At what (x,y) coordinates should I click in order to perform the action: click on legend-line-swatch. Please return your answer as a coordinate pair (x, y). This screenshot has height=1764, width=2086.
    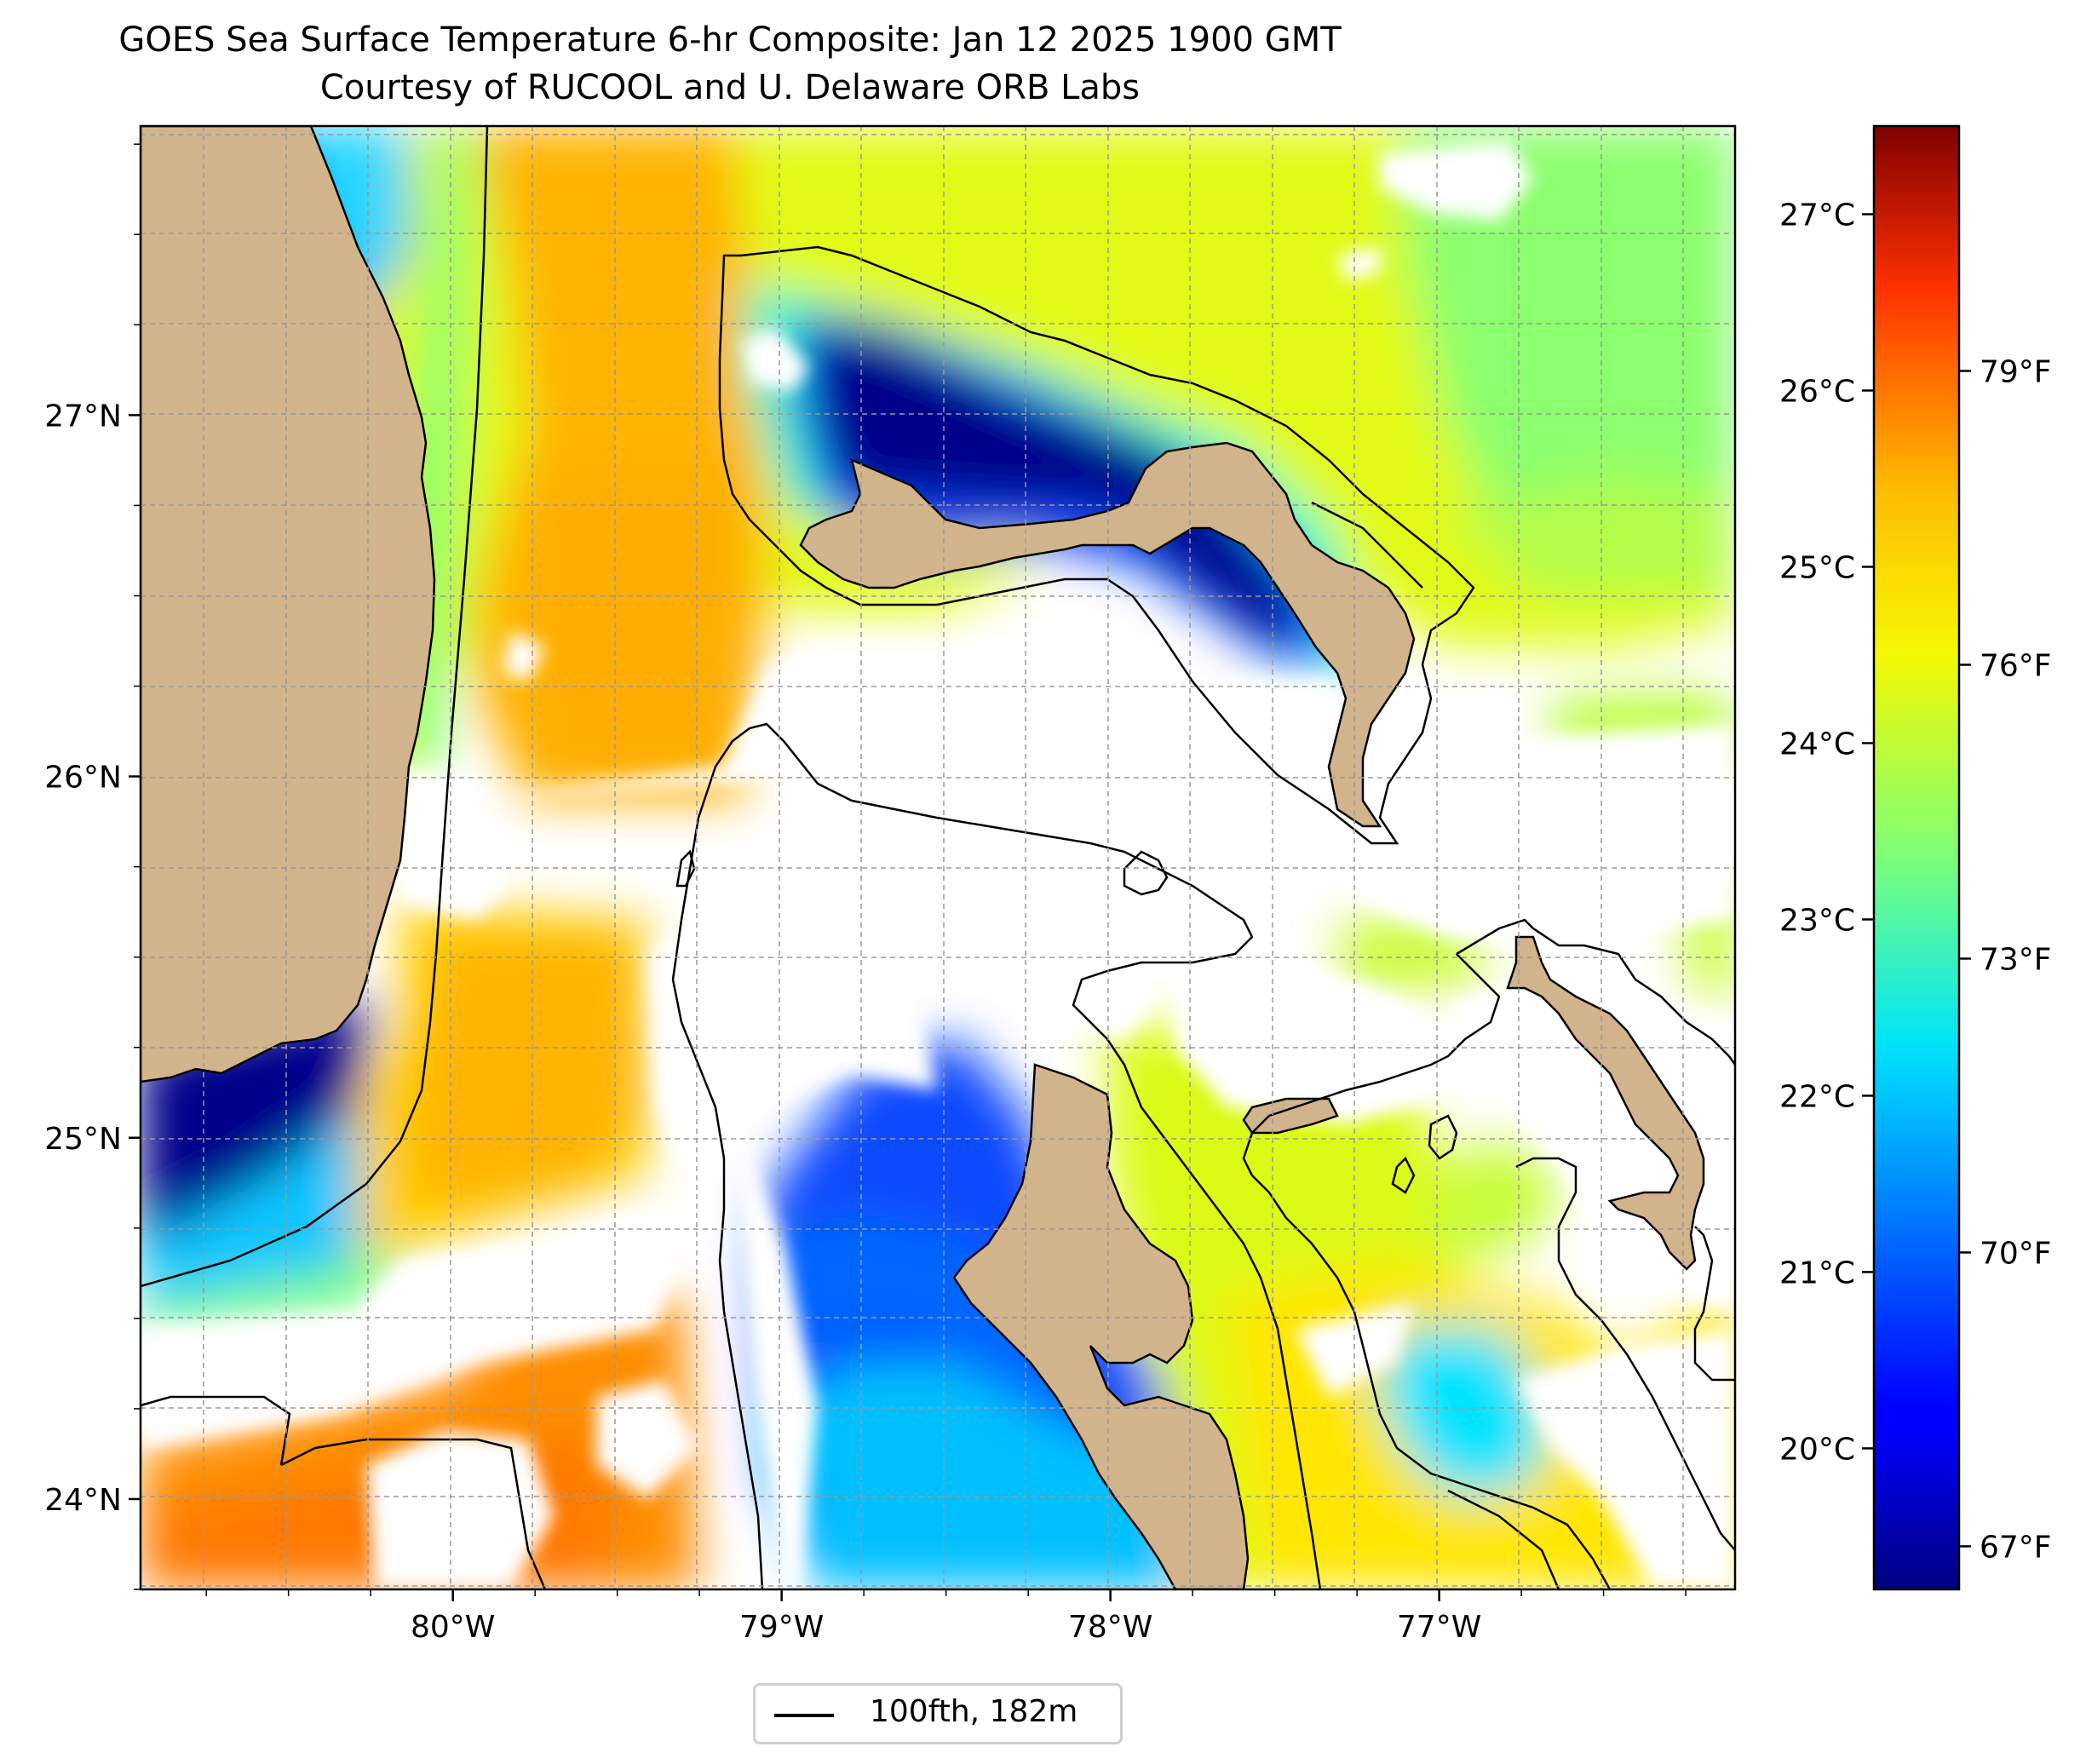
    Looking at the image, I should click on (804, 1715).